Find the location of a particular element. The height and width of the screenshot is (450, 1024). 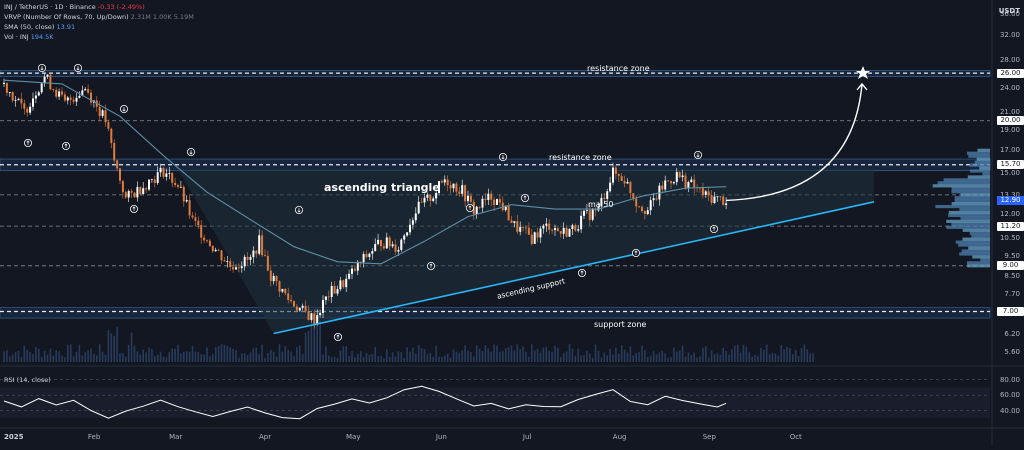

legend-rsi: RSI (14, close) is located at coordinates (27, 380).